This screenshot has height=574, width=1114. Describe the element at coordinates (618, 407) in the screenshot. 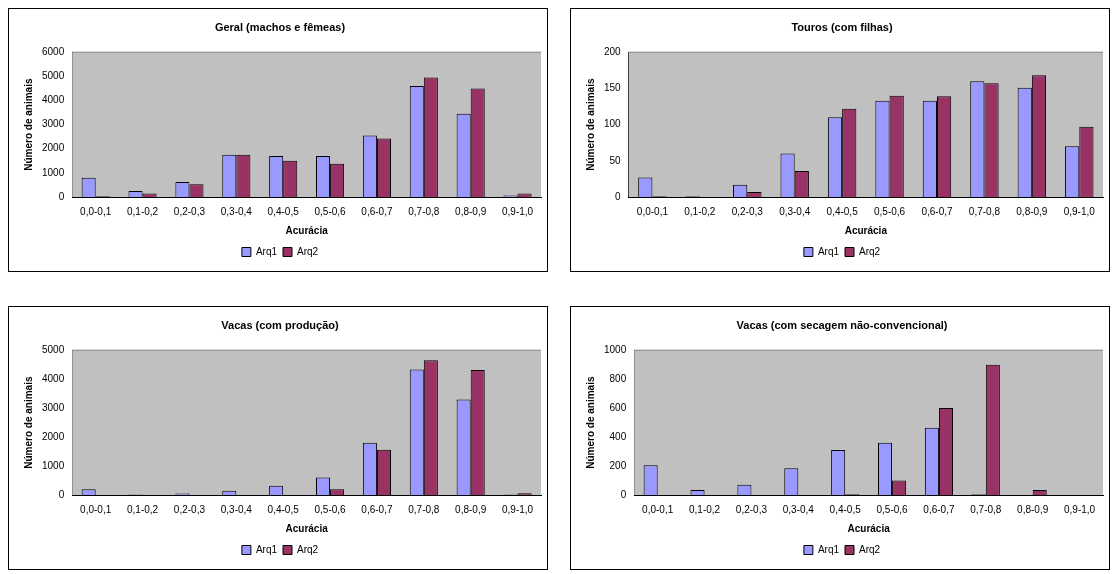

I see `y-tick-label: 600` at that location.